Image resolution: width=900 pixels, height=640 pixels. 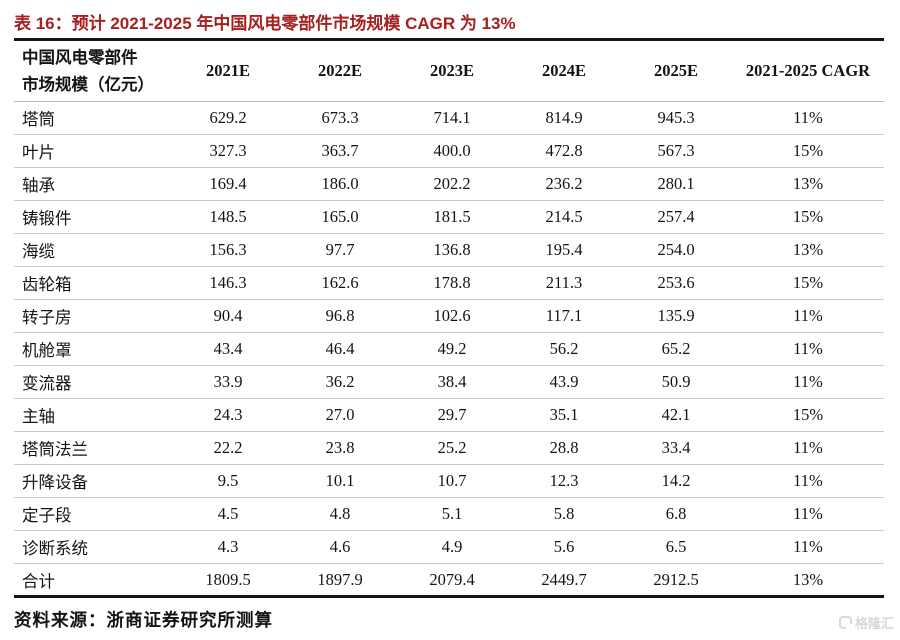 What do you see at coordinates (340, 217) in the screenshot?
I see `value-cell: 165.0` at bounding box center [340, 217].